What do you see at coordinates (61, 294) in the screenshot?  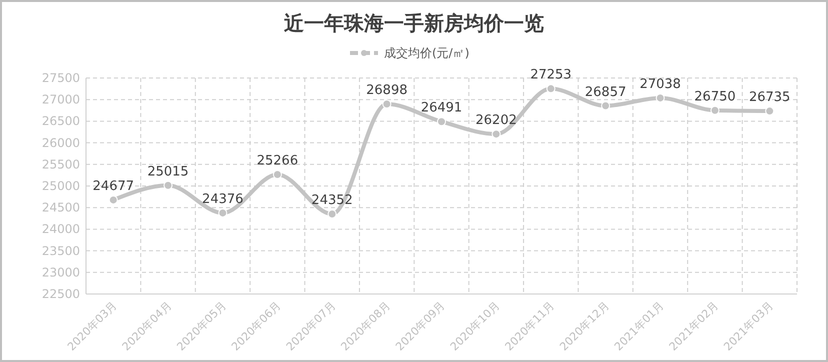 I see `y-tick-label: 22500` at bounding box center [61, 294].